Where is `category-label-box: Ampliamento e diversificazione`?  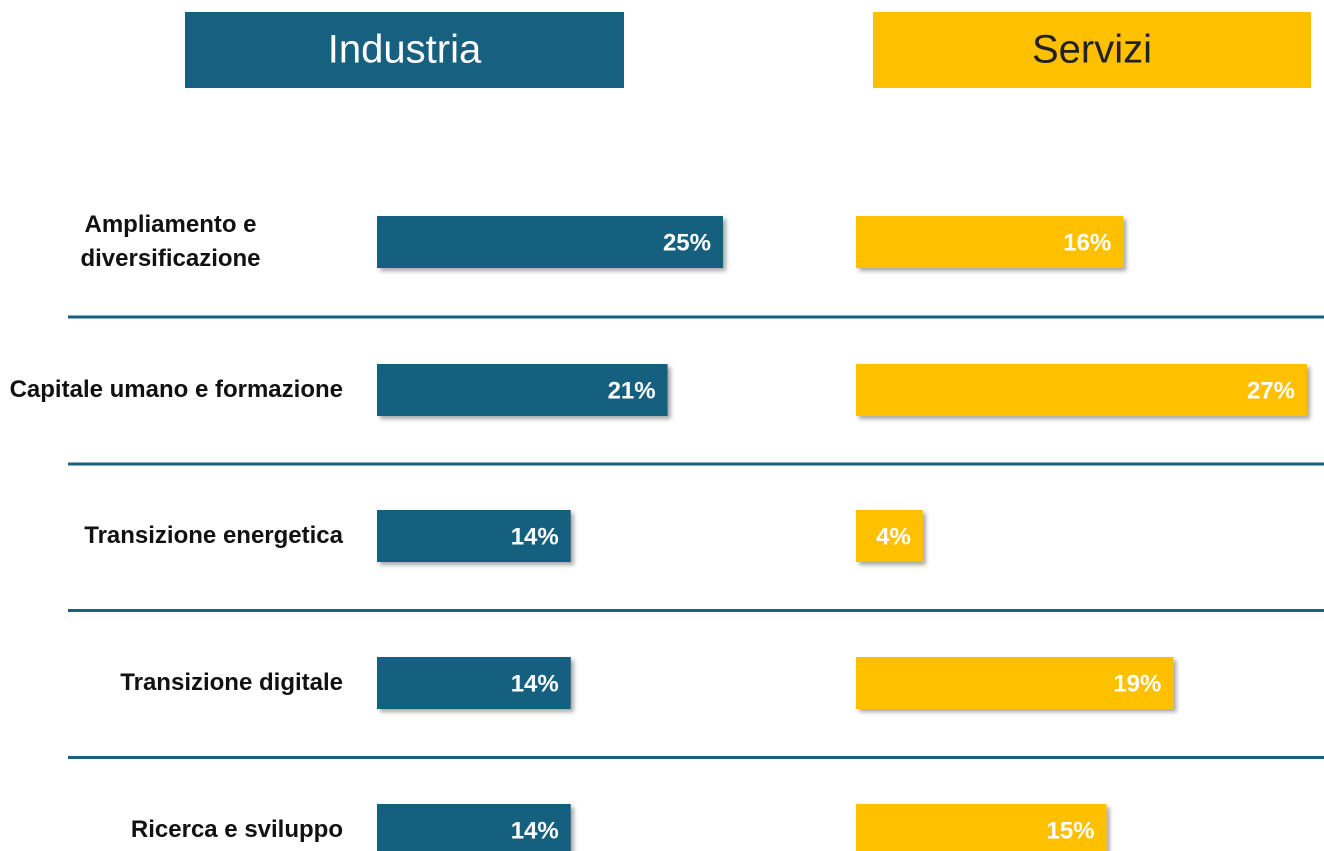
category-label-box: Ampliamento e diversificazione is located at coordinates (171, 242).